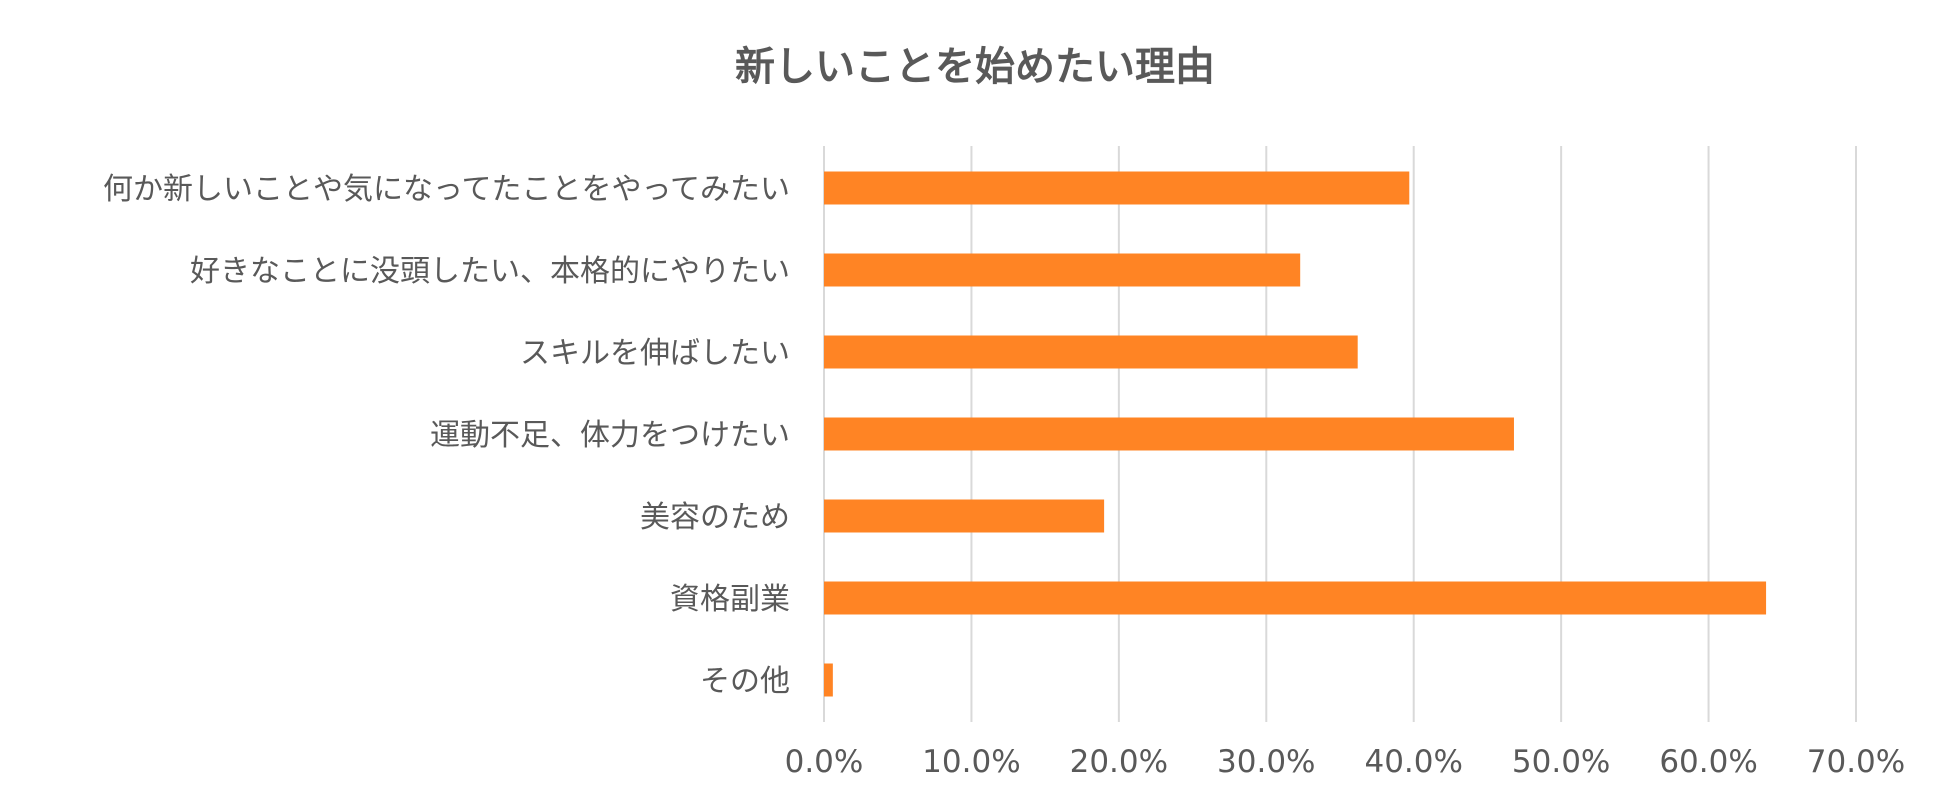 The width and height of the screenshot is (1950, 812). Describe the element at coordinates (971, 762) in the screenshot. I see `x-tick-label: 10.0%` at that location.